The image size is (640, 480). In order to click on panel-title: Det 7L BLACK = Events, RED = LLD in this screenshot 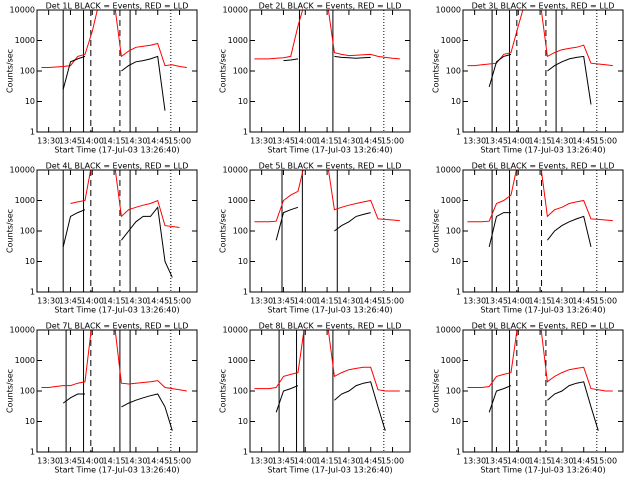, I will do `click(117, 326)`.